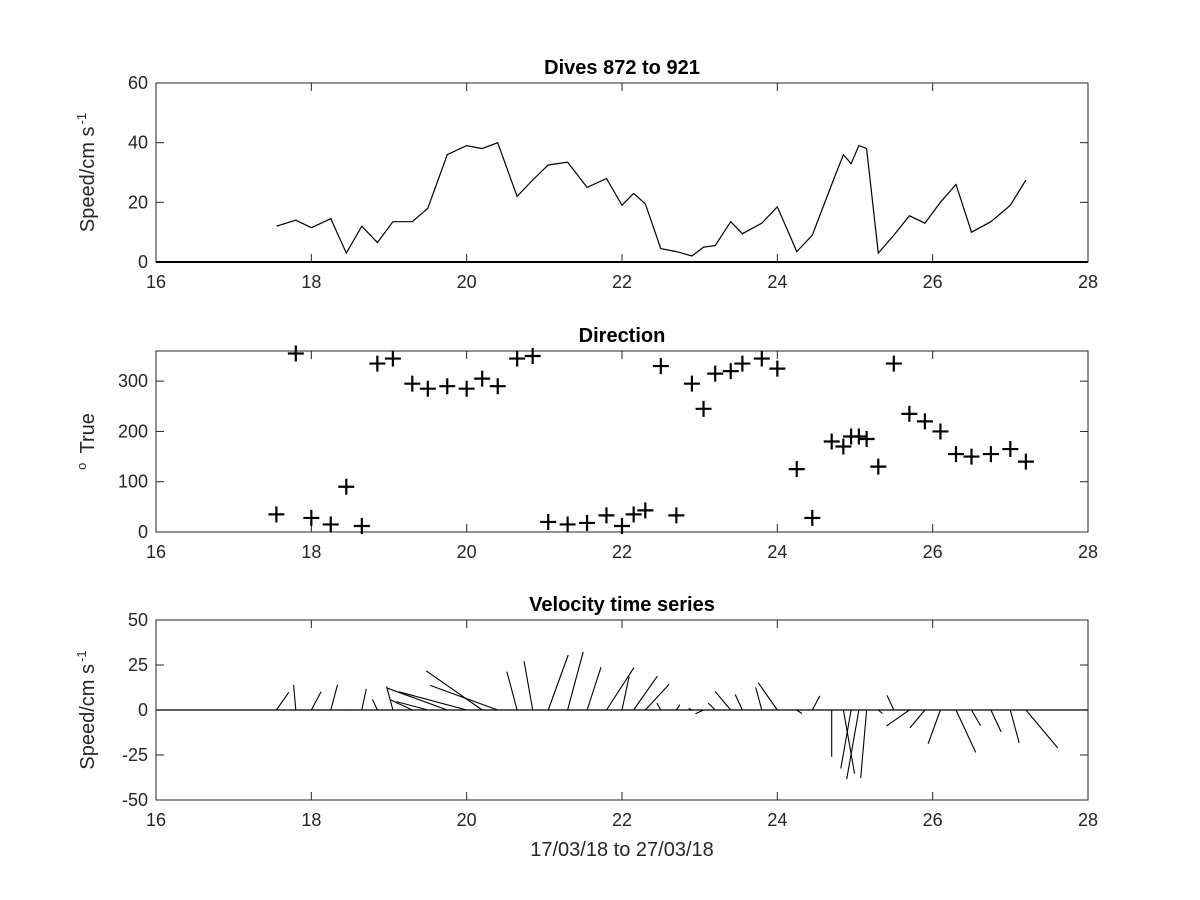  Describe the element at coordinates (622, 68) in the screenshot. I see `chart-title: Dives 872 to 921` at that location.